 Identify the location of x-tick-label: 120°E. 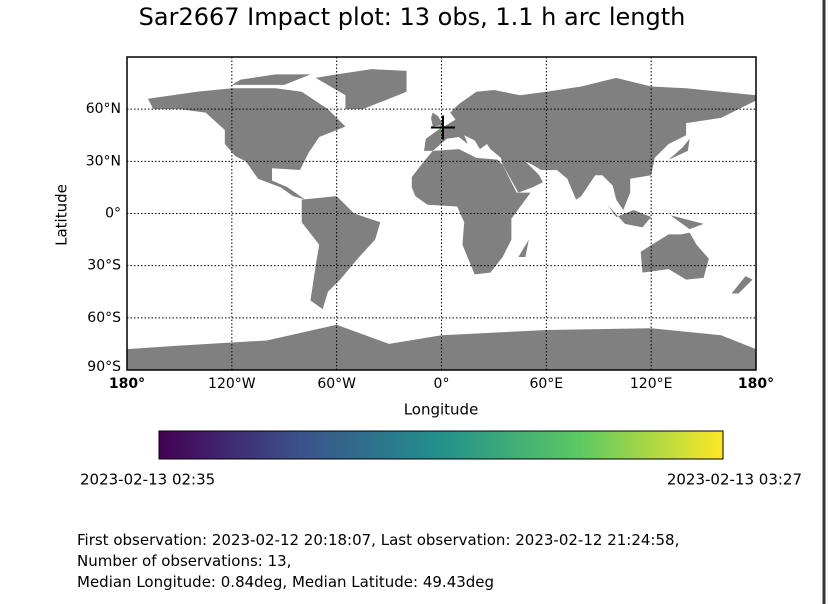
(651, 384).